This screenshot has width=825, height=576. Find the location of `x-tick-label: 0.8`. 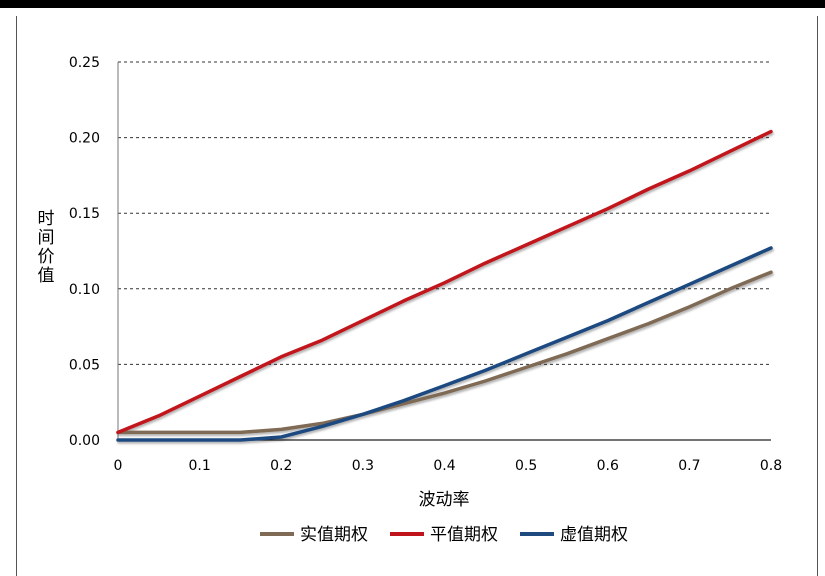

x-tick-label: 0.8 is located at coordinates (771, 466).